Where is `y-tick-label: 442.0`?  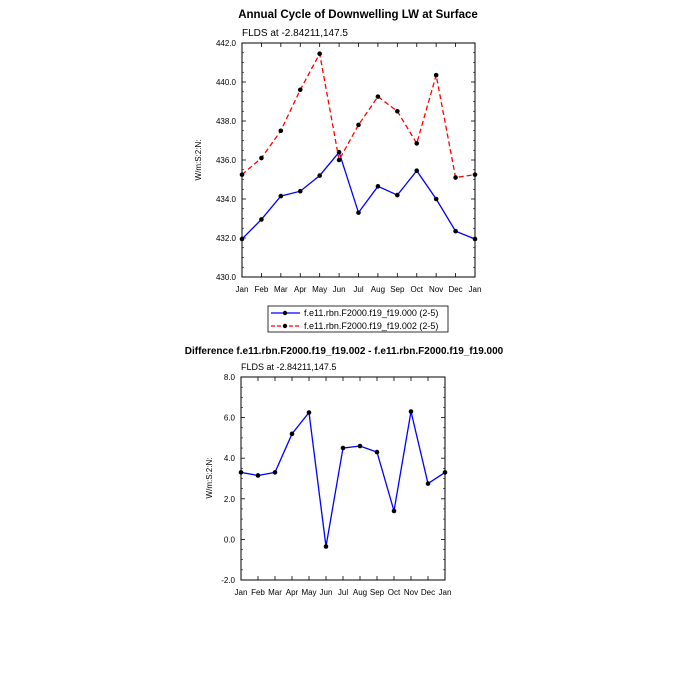 y-tick-label: 442.0 is located at coordinates (226, 43).